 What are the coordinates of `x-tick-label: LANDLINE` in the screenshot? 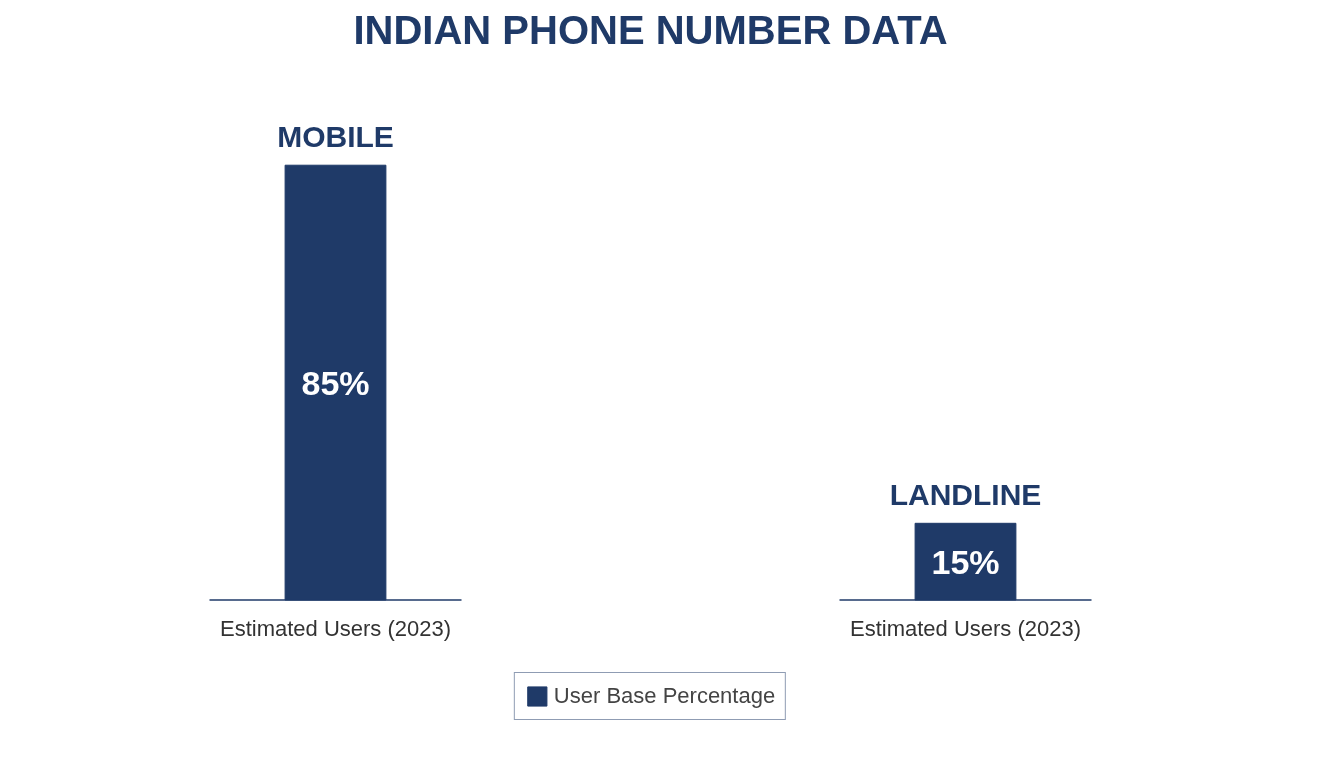 It's located at (965, 495).